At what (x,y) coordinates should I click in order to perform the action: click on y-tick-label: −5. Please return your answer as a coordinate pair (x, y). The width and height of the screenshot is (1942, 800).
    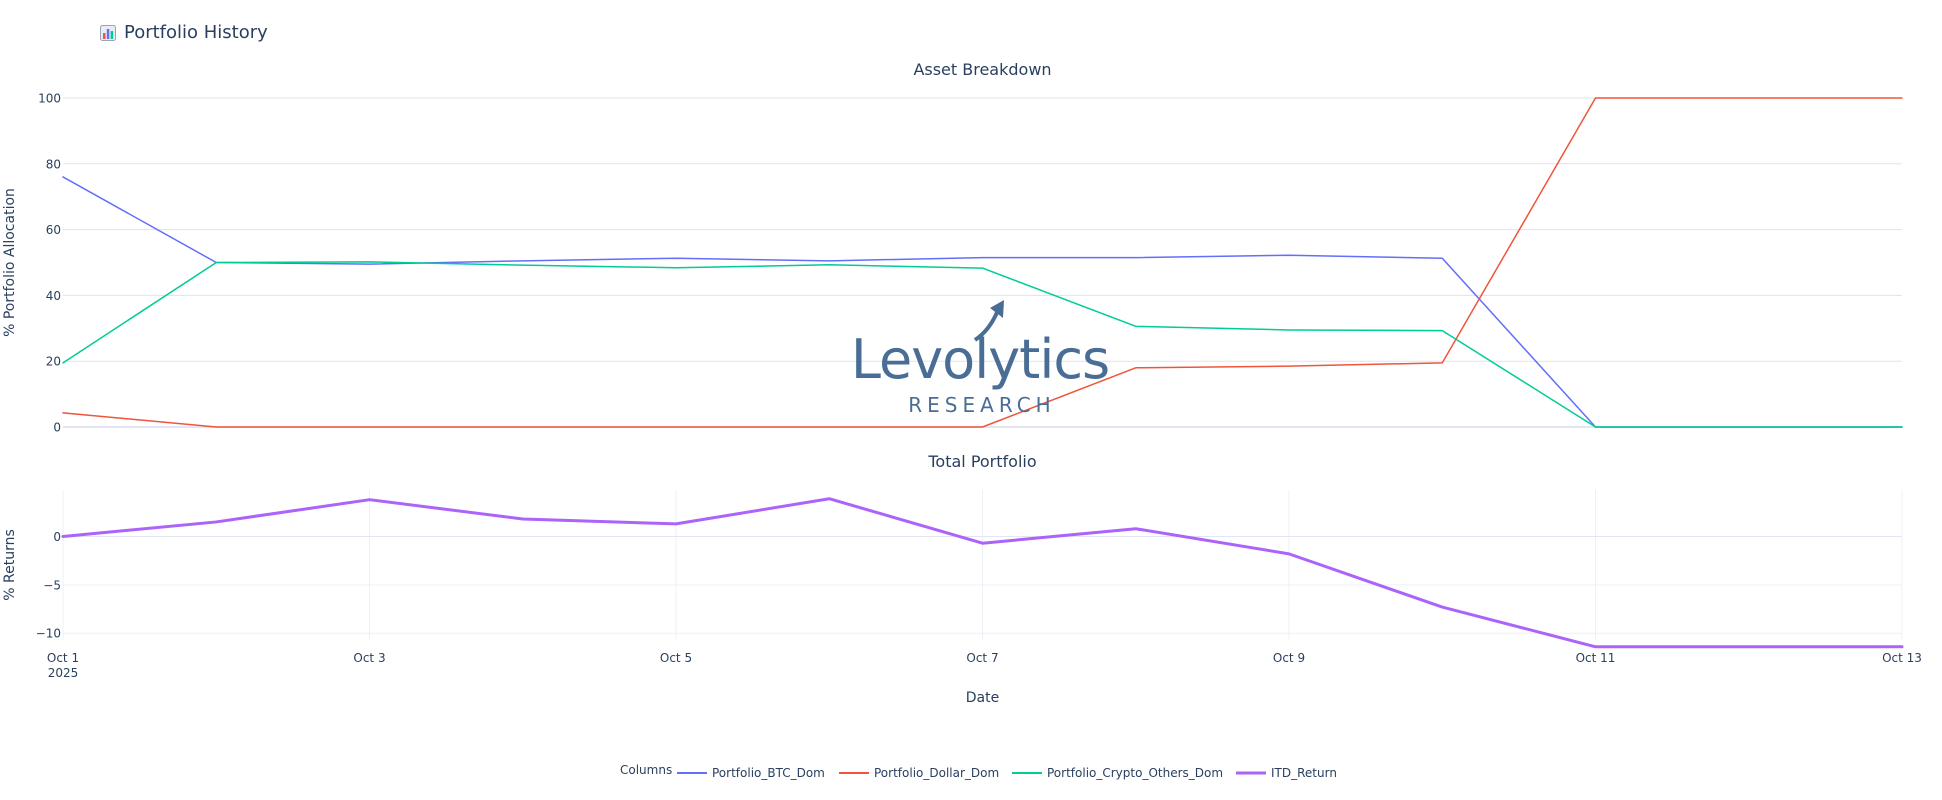
    Looking at the image, I should click on (52, 585).